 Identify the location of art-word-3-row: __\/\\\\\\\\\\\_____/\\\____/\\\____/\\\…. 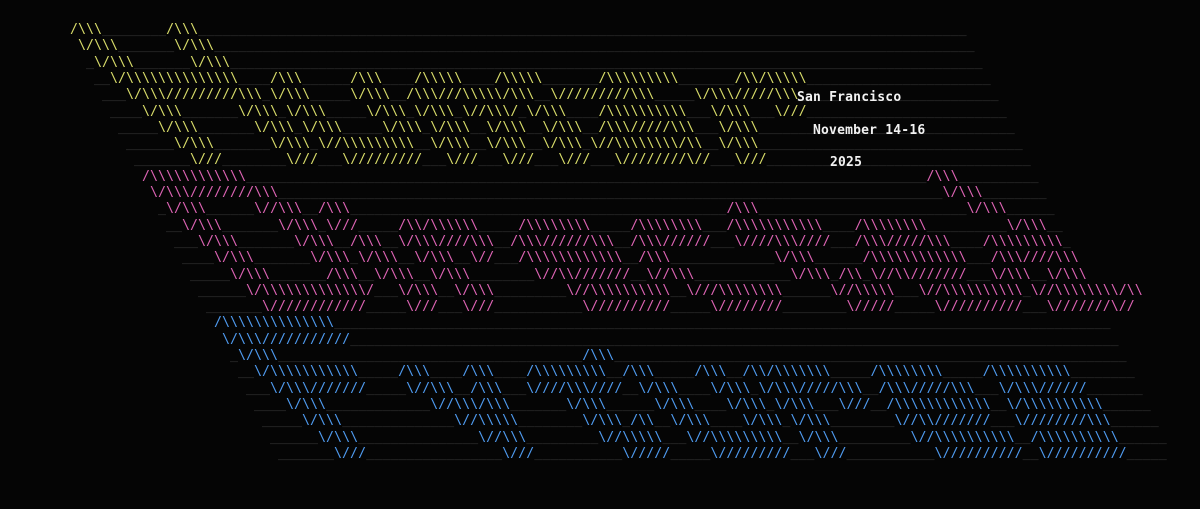
(686, 372).